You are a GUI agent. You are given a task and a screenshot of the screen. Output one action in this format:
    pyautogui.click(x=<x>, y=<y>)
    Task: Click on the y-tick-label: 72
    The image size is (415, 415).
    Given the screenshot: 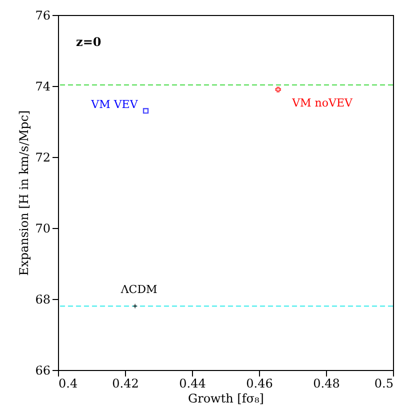 What is the action you would take?
    pyautogui.click(x=42, y=157)
    